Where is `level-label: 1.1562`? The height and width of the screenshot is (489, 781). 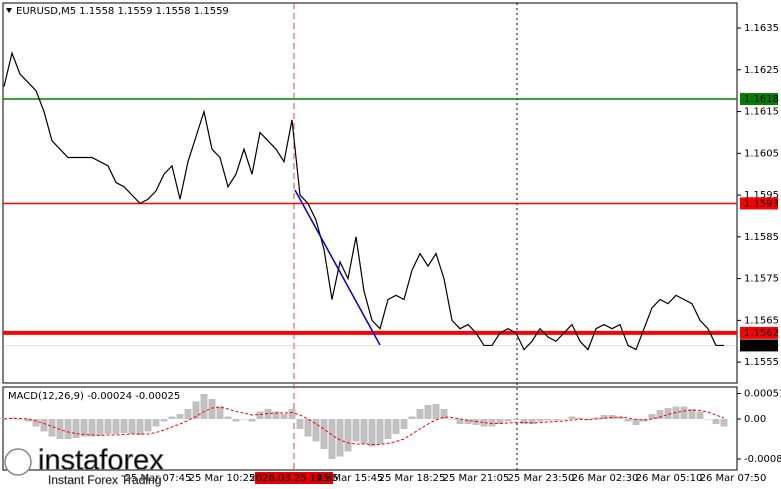 level-label: 1.1562 is located at coordinates (761, 333).